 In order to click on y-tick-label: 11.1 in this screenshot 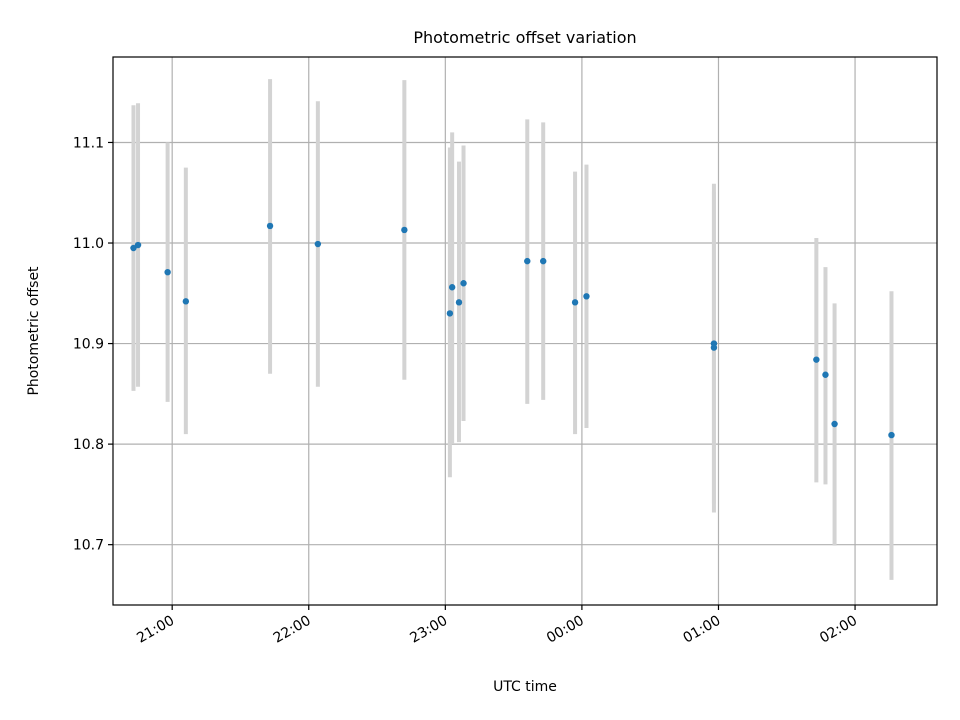, I will do `click(88, 143)`.